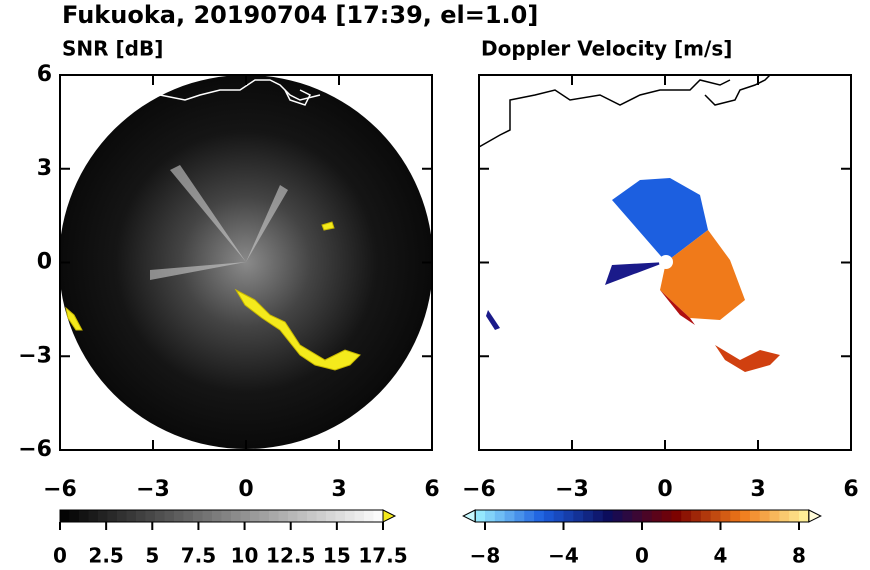 This screenshot has width=870, height=570. What do you see at coordinates (213, 296) in the screenshot?
I see `echo` at bounding box center [213, 296].